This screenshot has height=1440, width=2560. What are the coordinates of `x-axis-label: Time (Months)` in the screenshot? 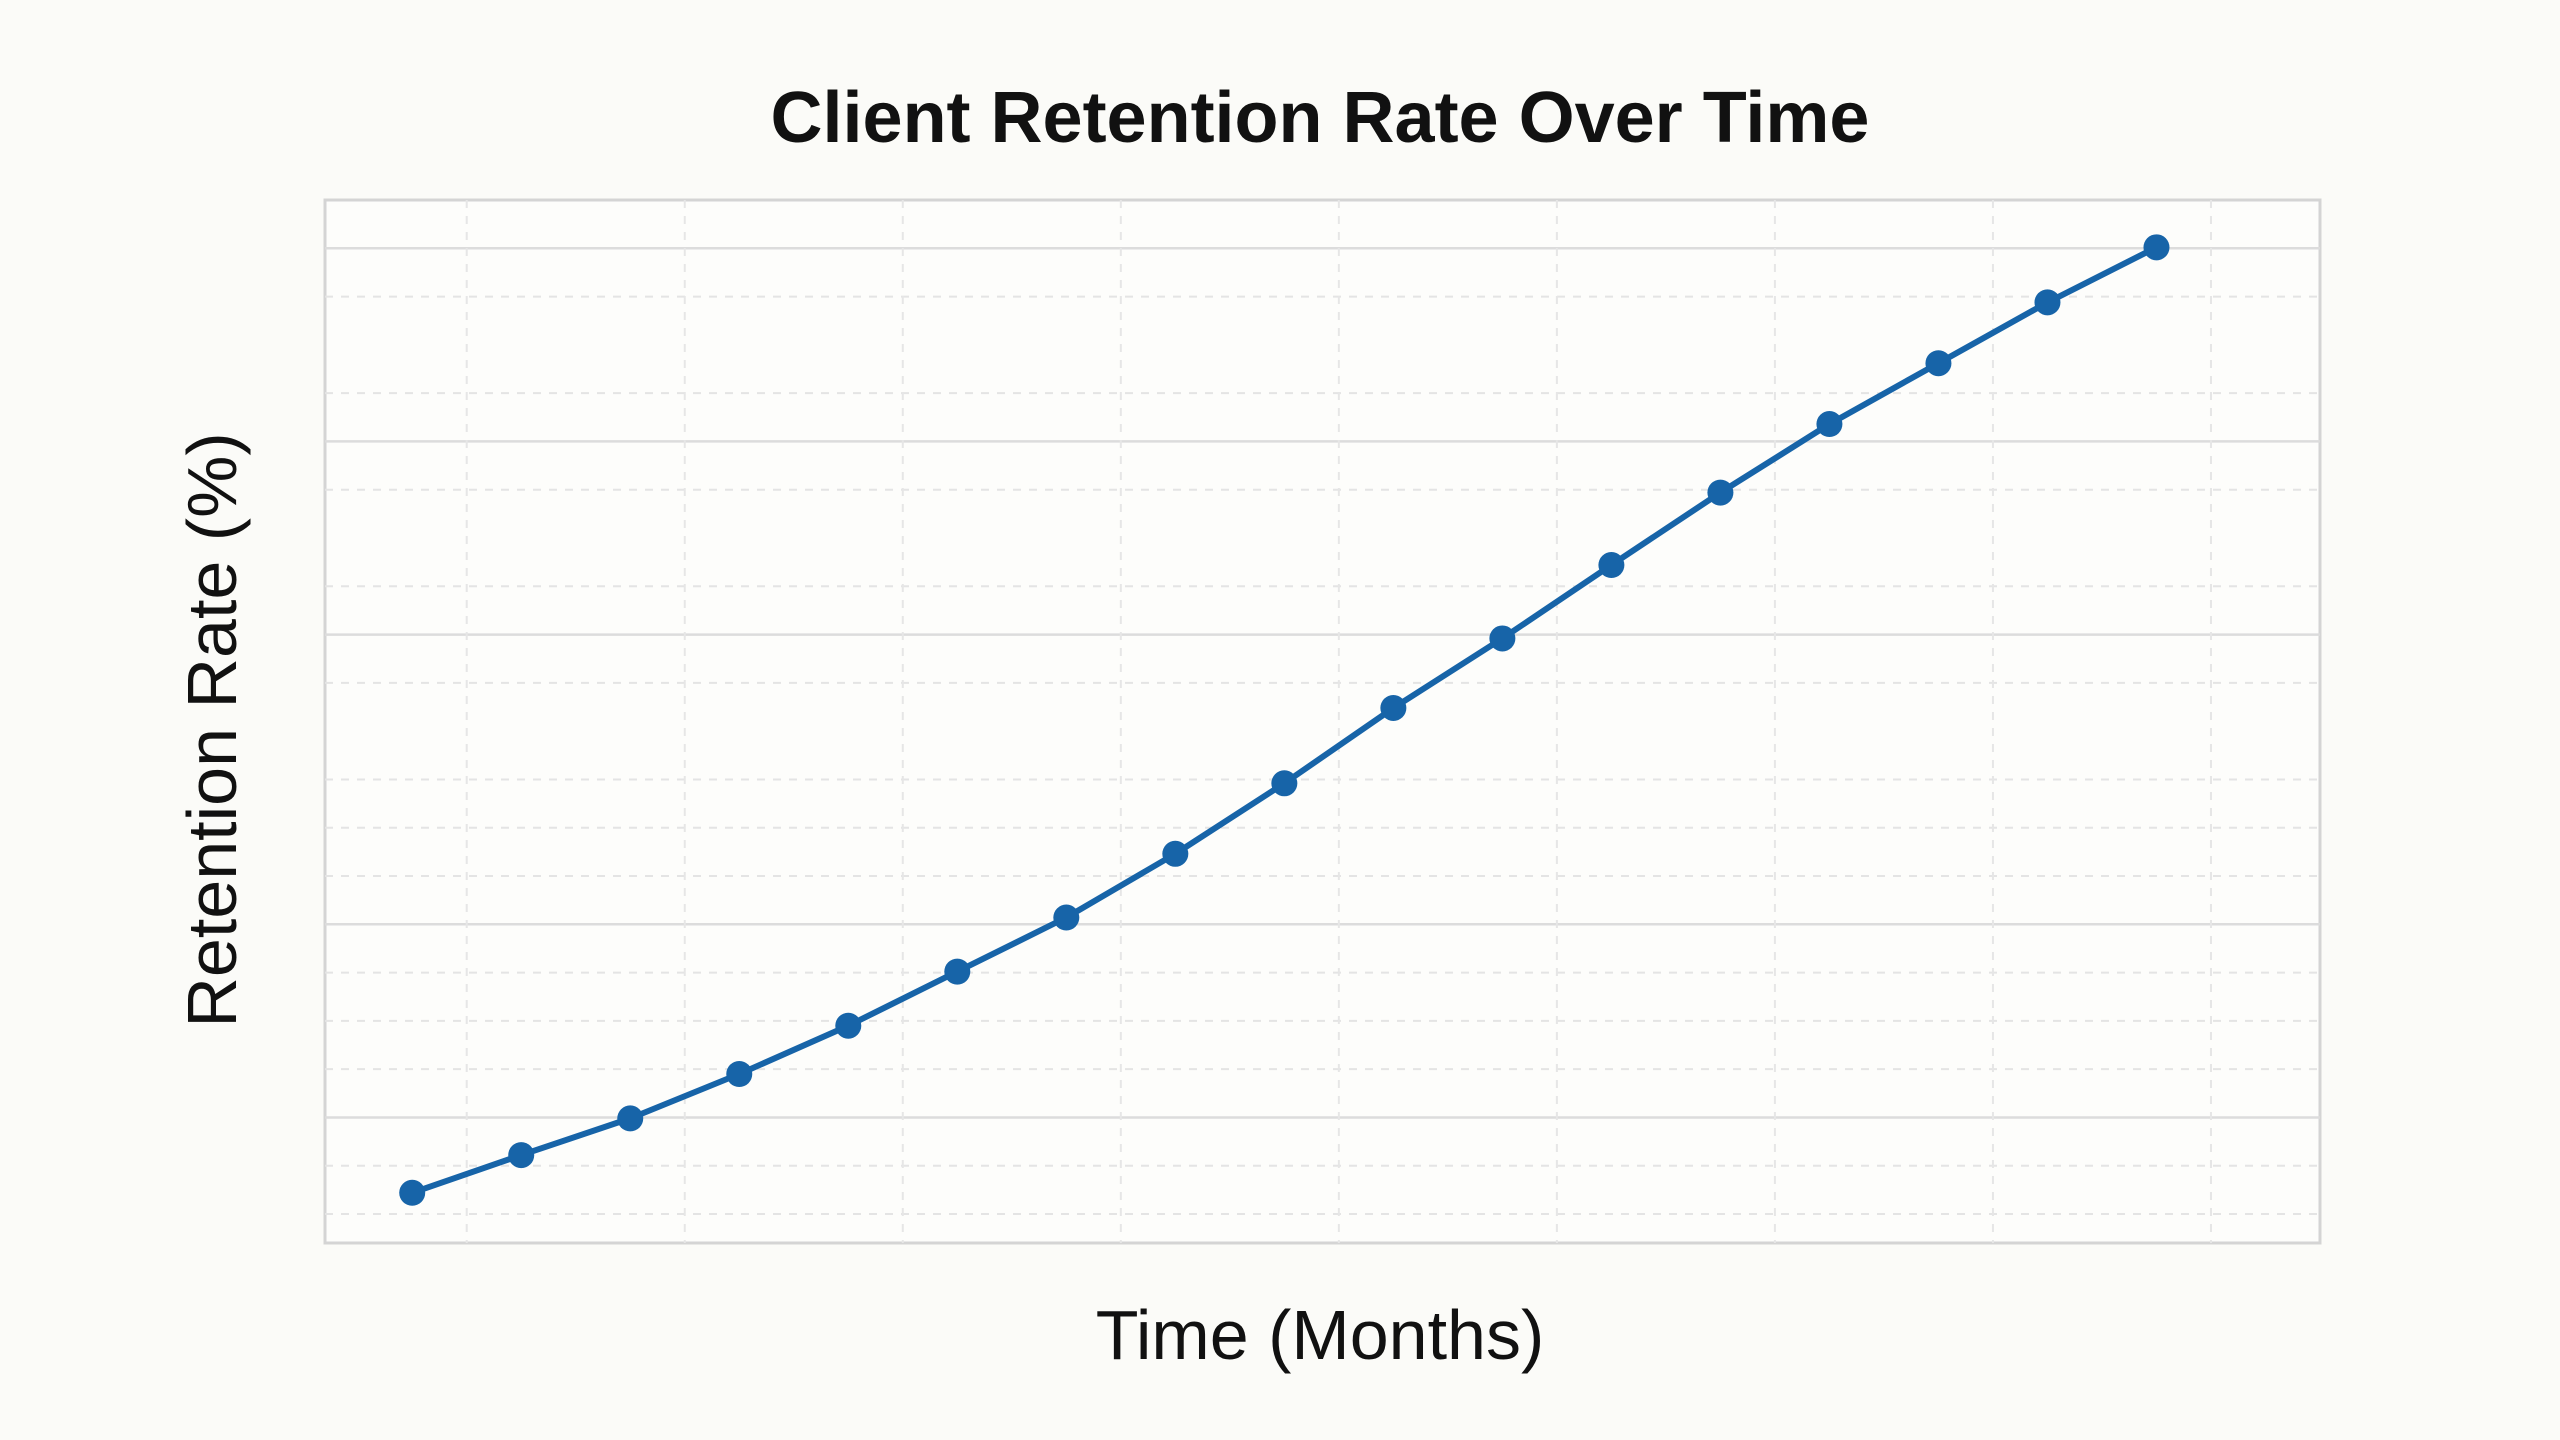 It's located at (1320, 1335).